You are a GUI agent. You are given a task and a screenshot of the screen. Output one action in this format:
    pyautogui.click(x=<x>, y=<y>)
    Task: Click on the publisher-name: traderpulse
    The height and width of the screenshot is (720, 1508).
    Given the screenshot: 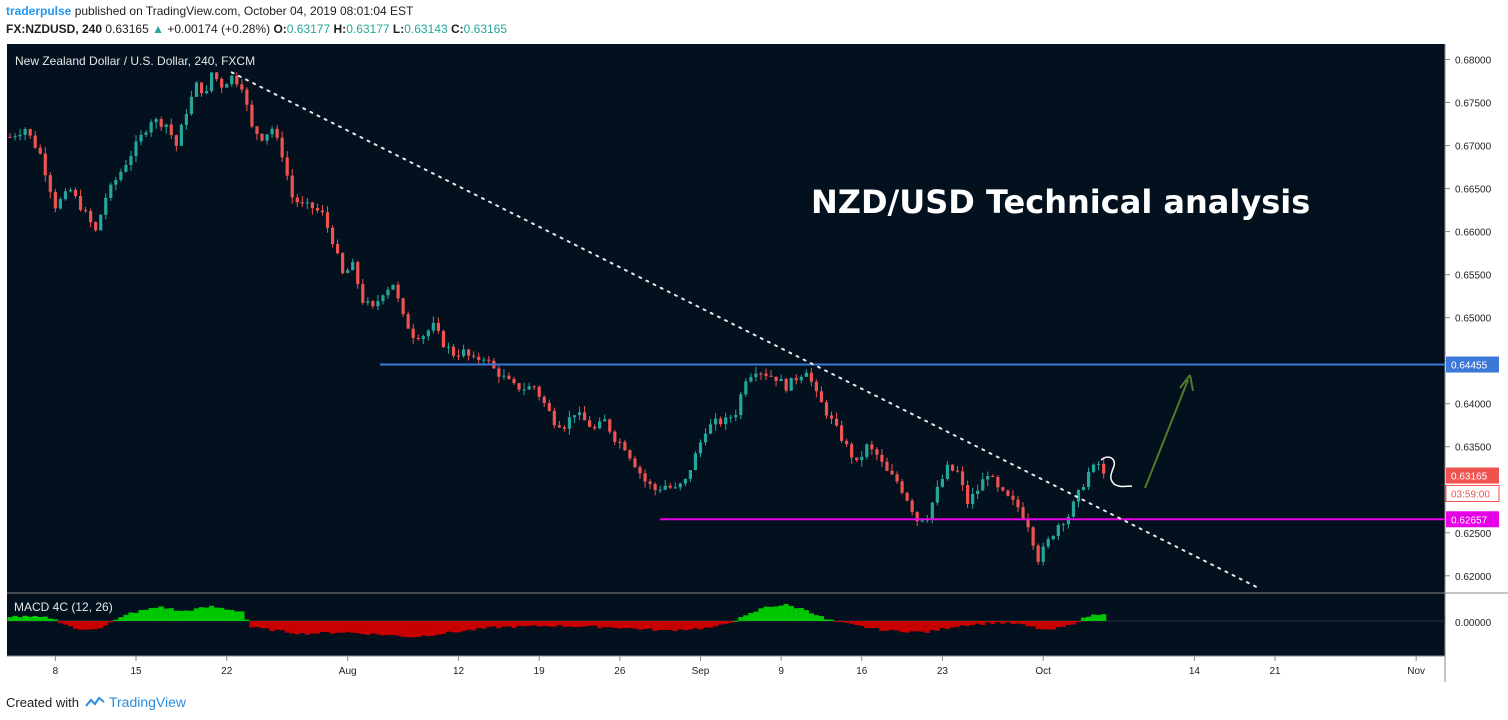 What is the action you would take?
    pyautogui.click(x=39, y=11)
    